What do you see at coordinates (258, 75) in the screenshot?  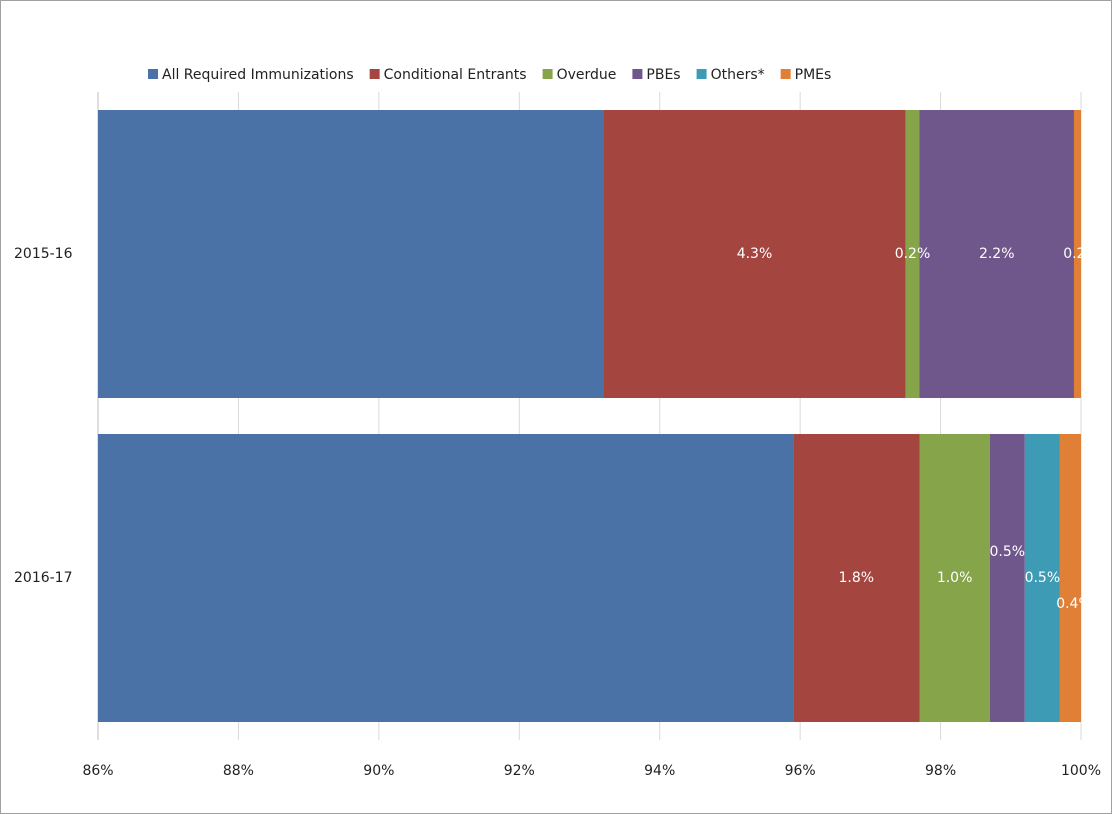 I see `legend-label: All Required Immunizations` at bounding box center [258, 75].